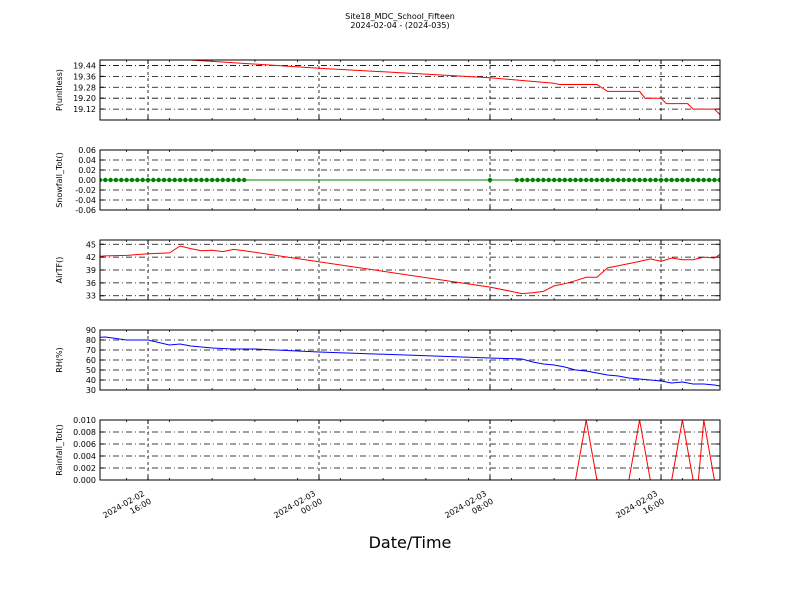 The height and width of the screenshot is (600, 800). What do you see at coordinates (91, 257) in the screenshot?
I see `y-tick-label: 42` at bounding box center [91, 257].